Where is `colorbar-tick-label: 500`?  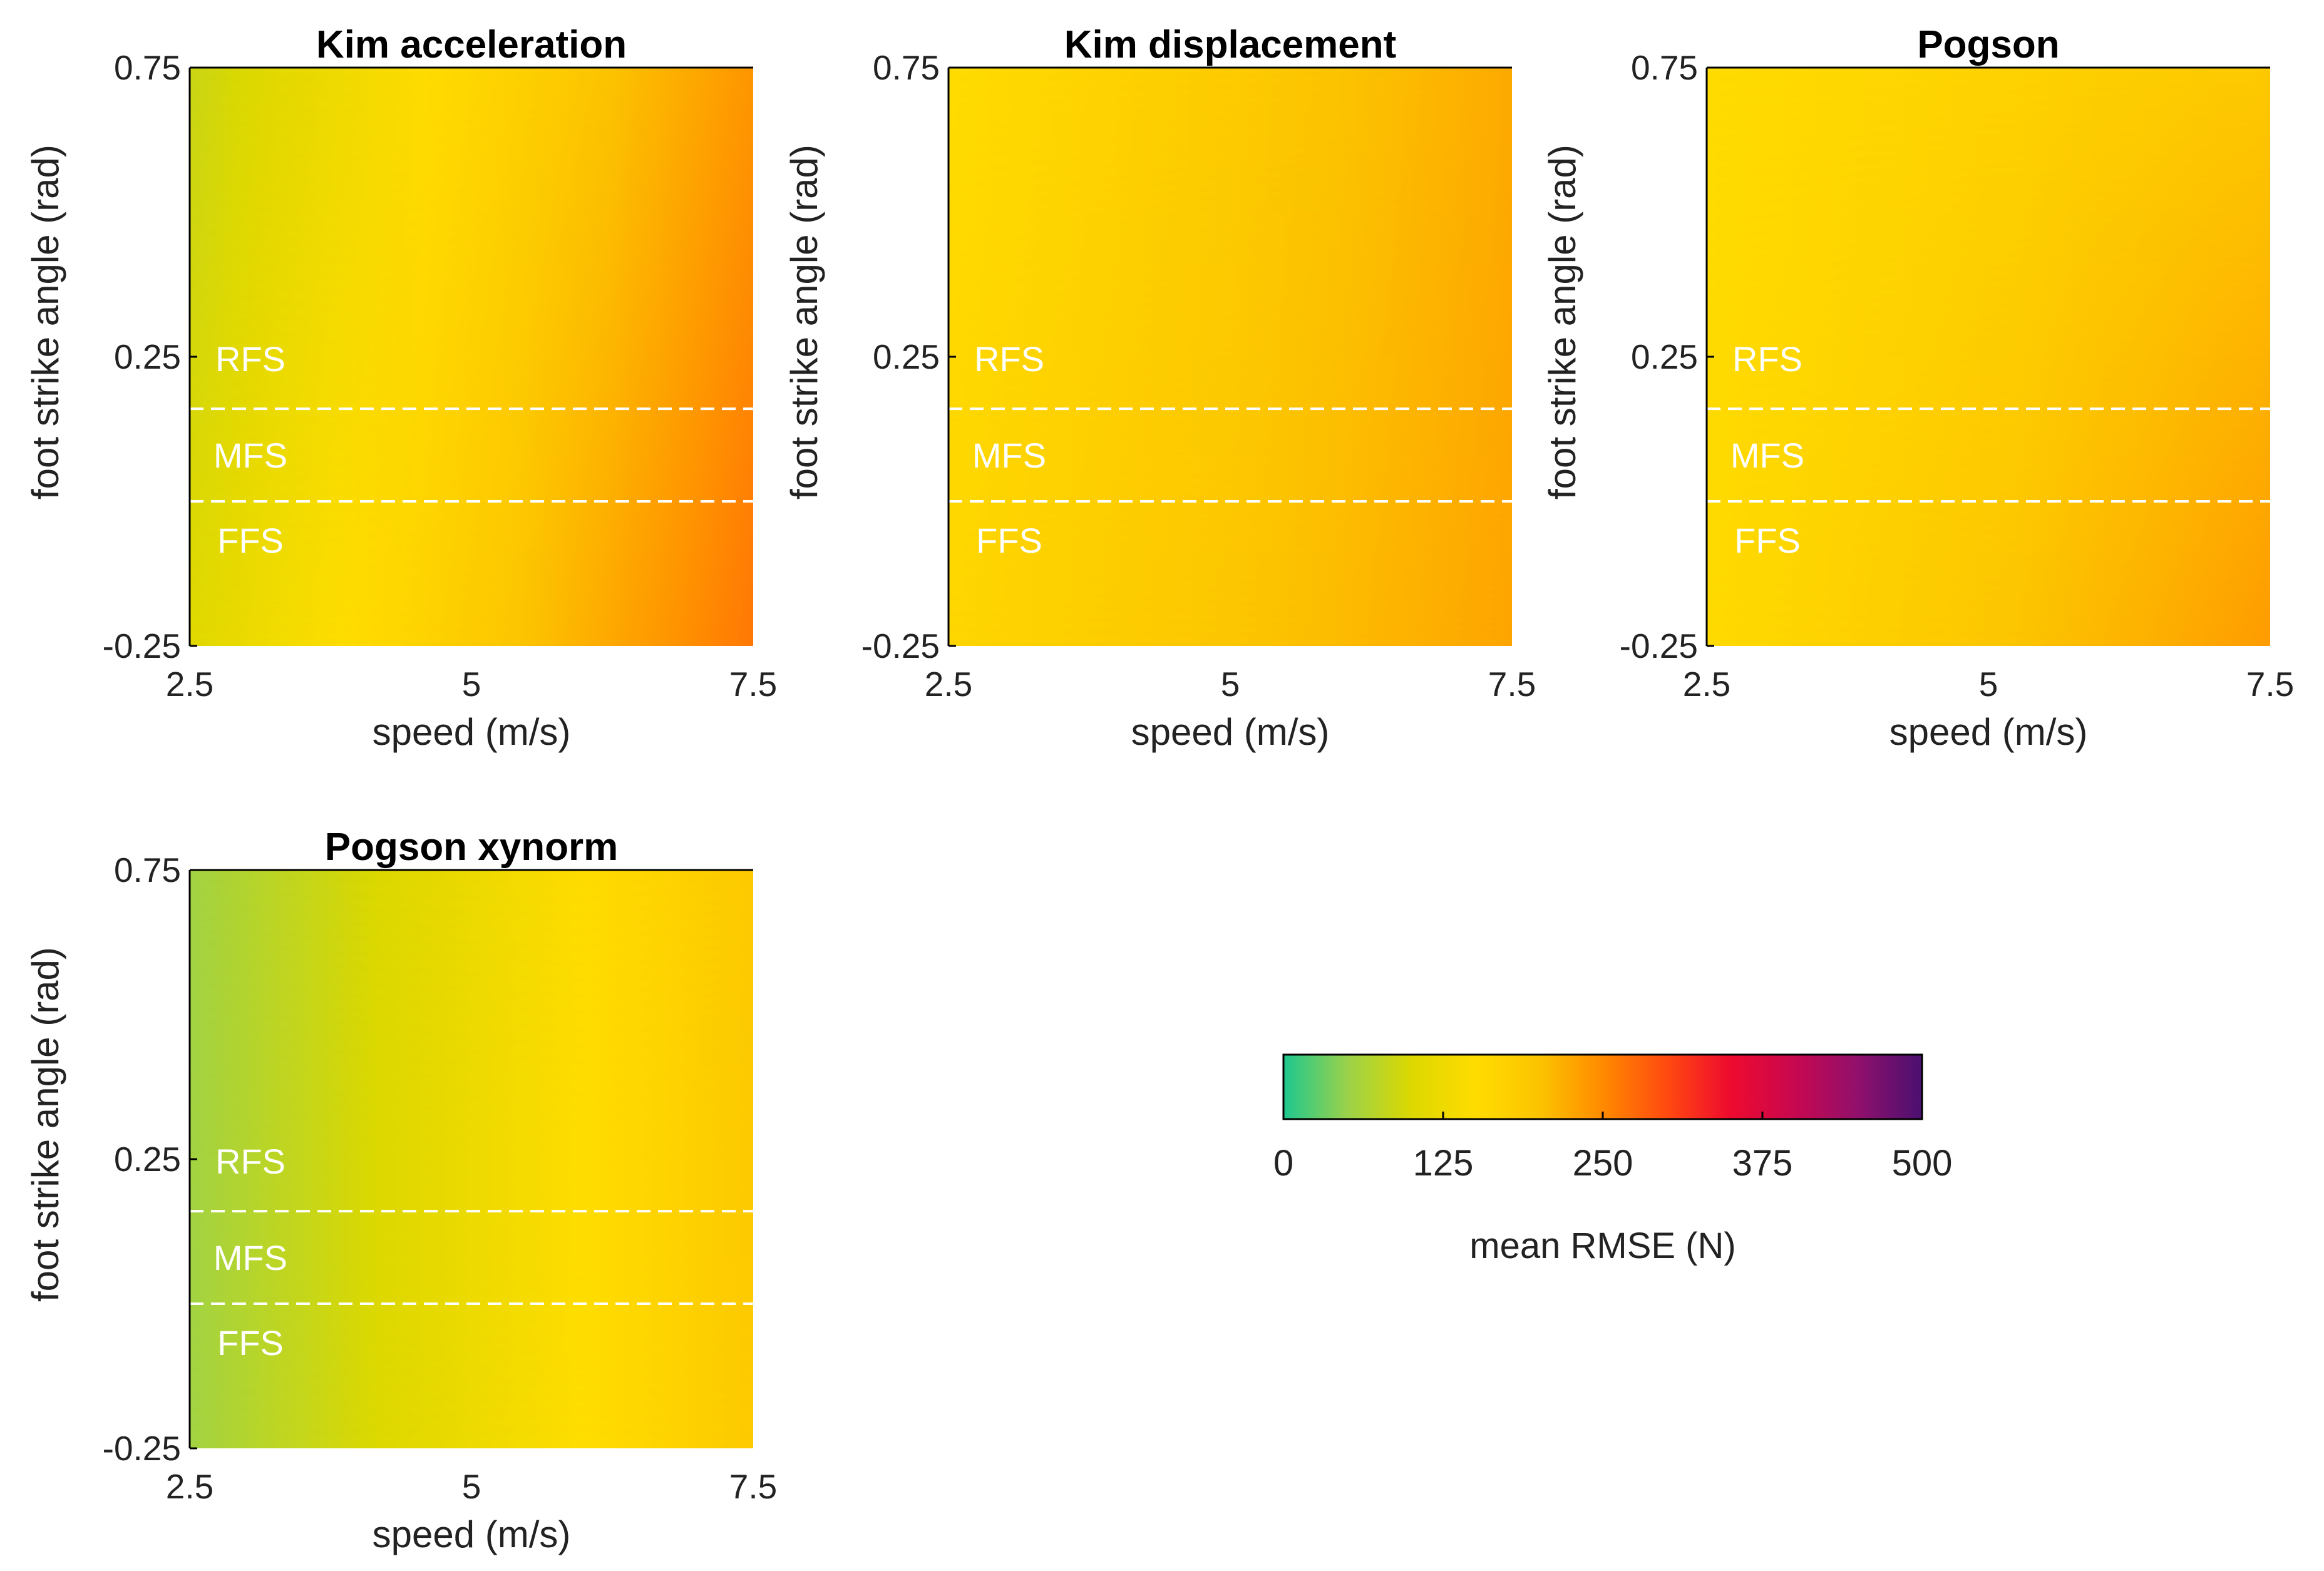 colorbar-tick-label: 500 is located at coordinates (1922, 1163).